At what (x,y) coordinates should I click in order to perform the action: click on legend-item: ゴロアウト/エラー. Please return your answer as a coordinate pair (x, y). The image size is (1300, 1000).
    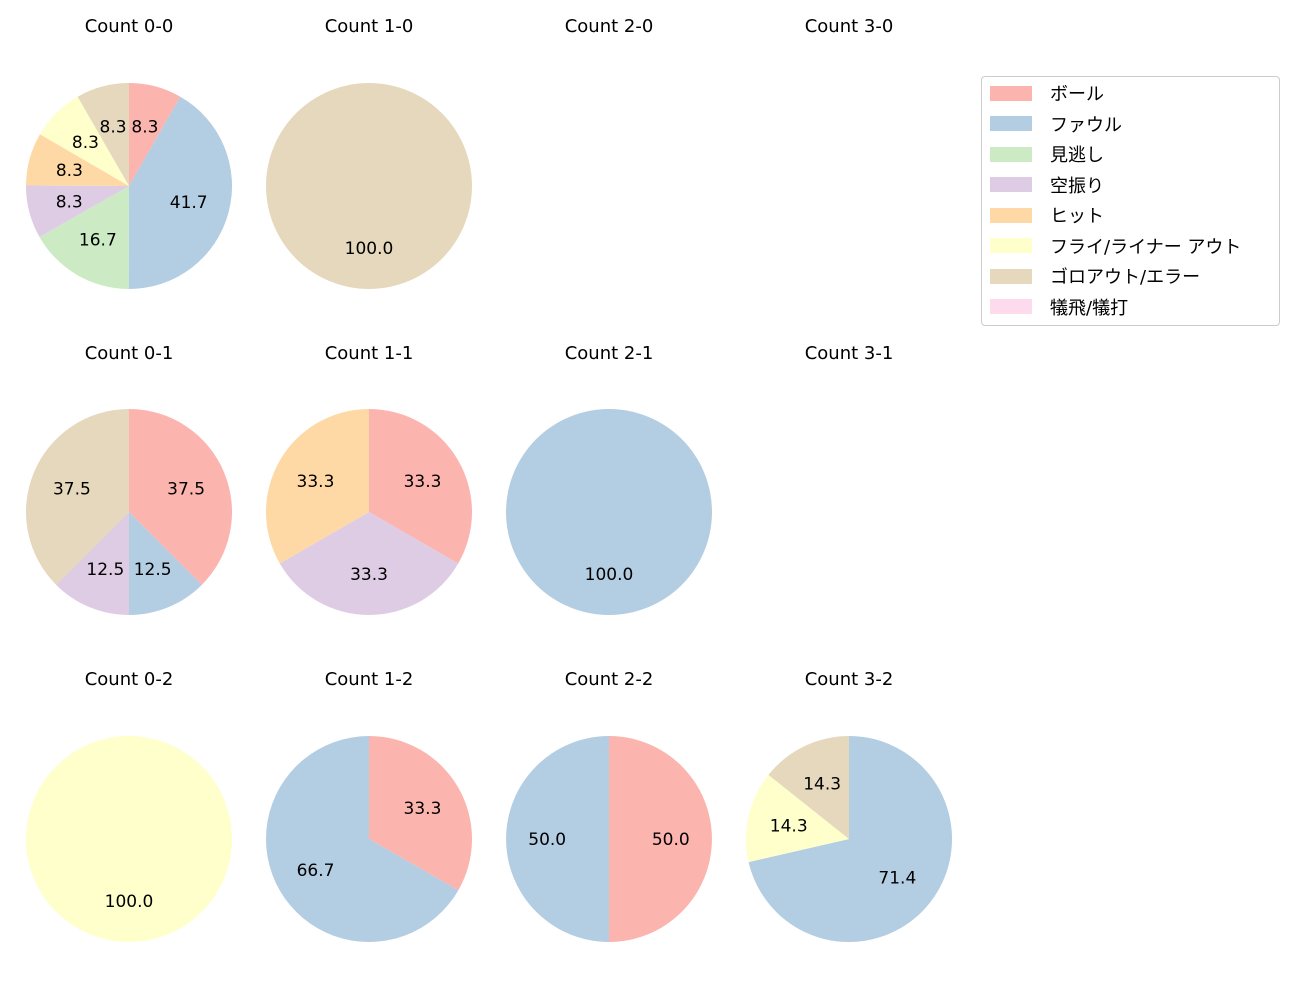
    Looking at the image, I should click on (1095, 276).